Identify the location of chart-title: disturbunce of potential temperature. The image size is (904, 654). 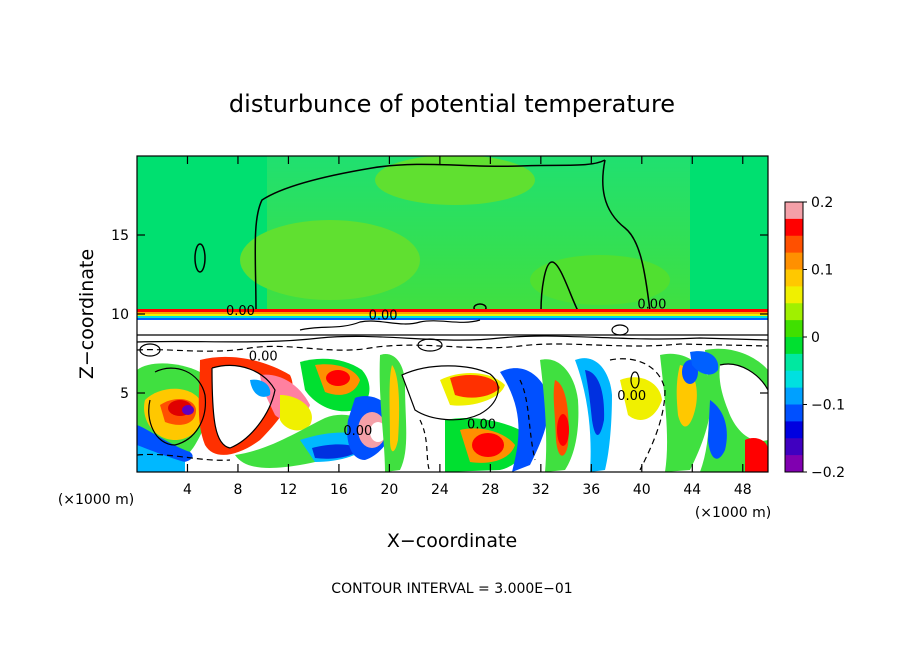
(452, 104).